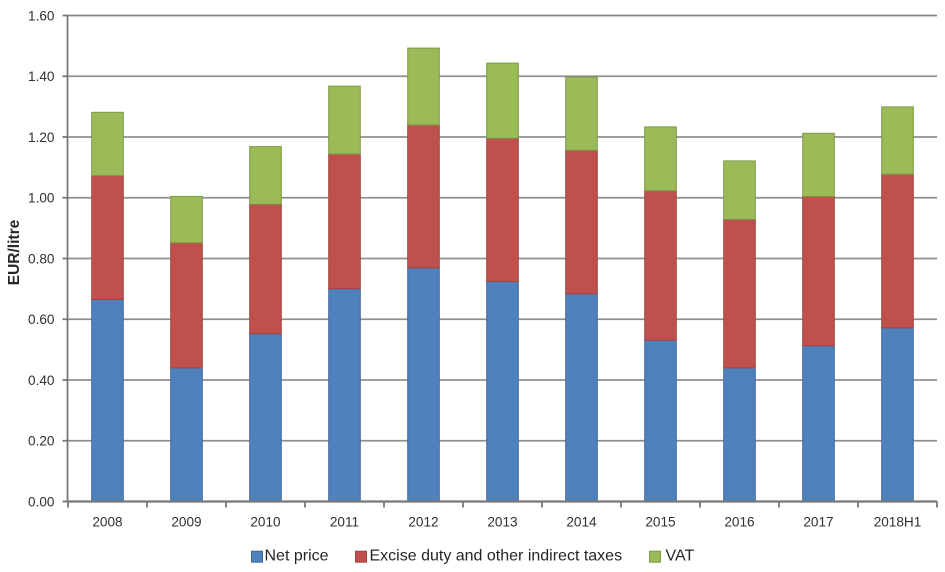 The height and width of the screenshot is (572, 945). I want to click on svg-text: 2011, so click(344, 522).